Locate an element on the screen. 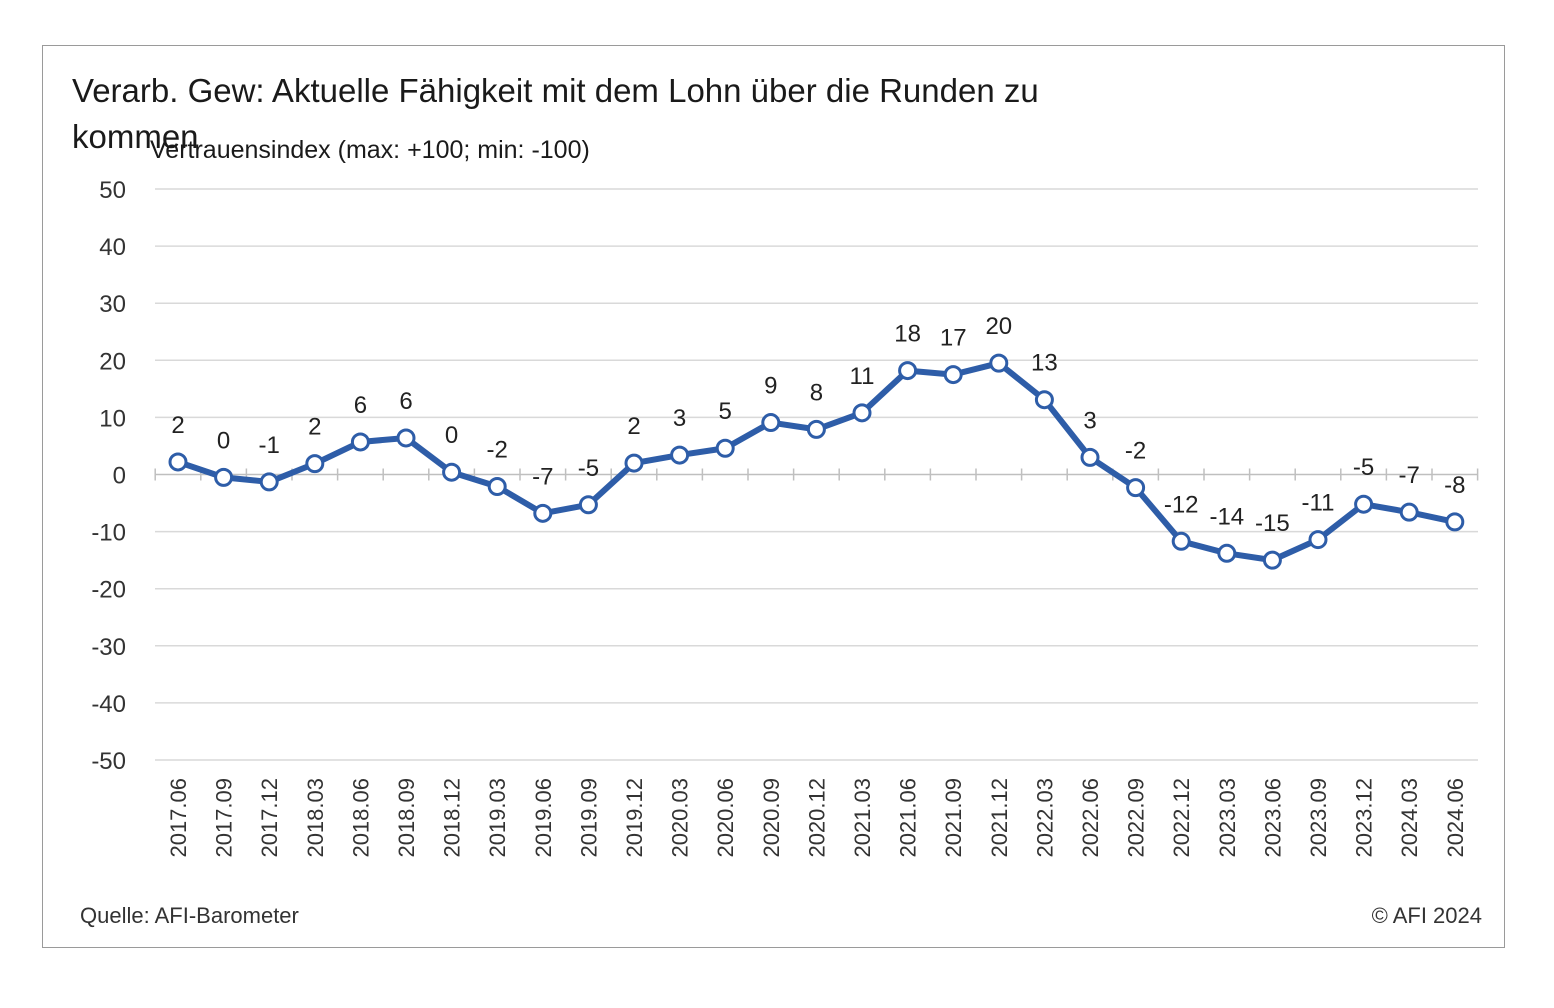  x-tick-label: 2024.03 is located at coordinates (1409, 818).